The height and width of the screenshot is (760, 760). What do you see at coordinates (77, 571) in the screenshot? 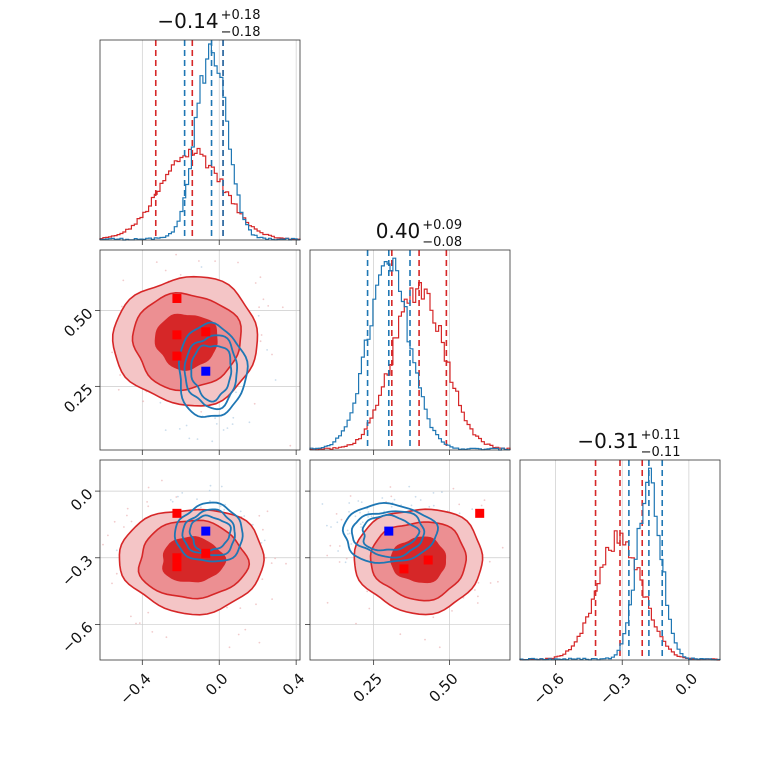
I see `y-tick-label: −0.3` at bounding box center [77, 571].